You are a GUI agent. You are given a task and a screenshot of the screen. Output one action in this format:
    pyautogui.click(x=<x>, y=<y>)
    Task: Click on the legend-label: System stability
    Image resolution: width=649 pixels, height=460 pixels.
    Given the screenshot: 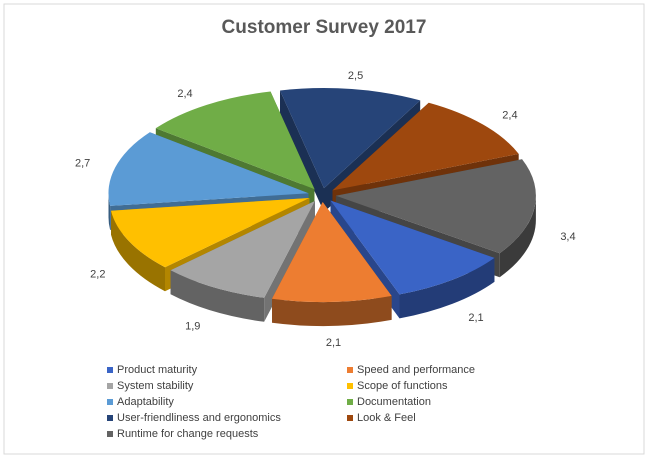 What is the action you would take?
    pyautogui.click(x=155, y=386)
    